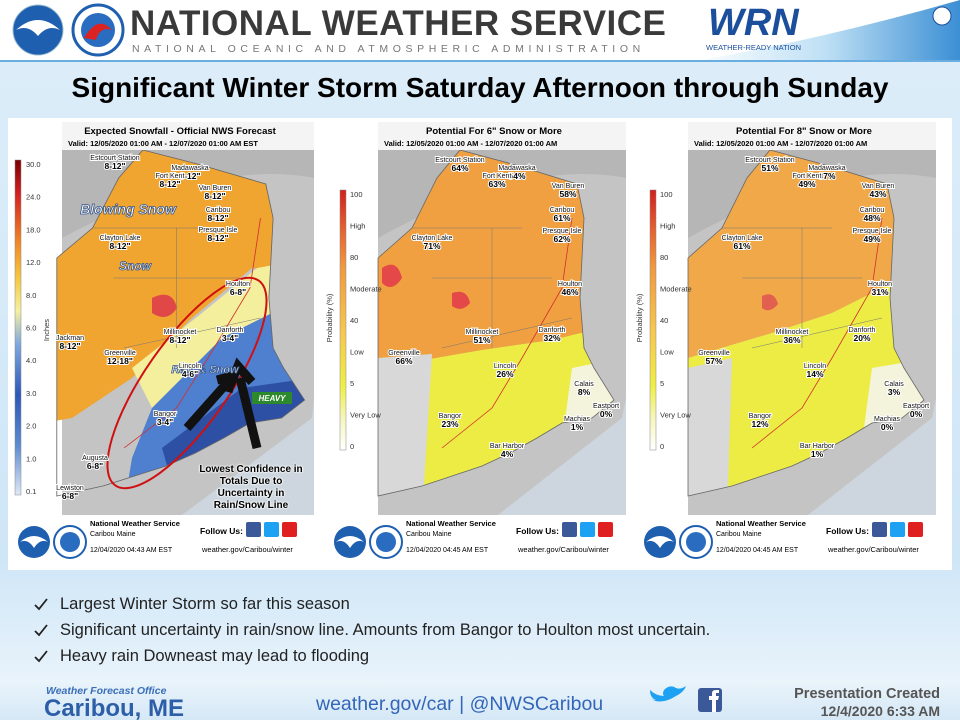 The width and height of the screenshot is (960, 720). What do you see at coordinates (190, 374) in the screenshot?
I see `city-value: 4-6"` at bounding box center [190, 374].